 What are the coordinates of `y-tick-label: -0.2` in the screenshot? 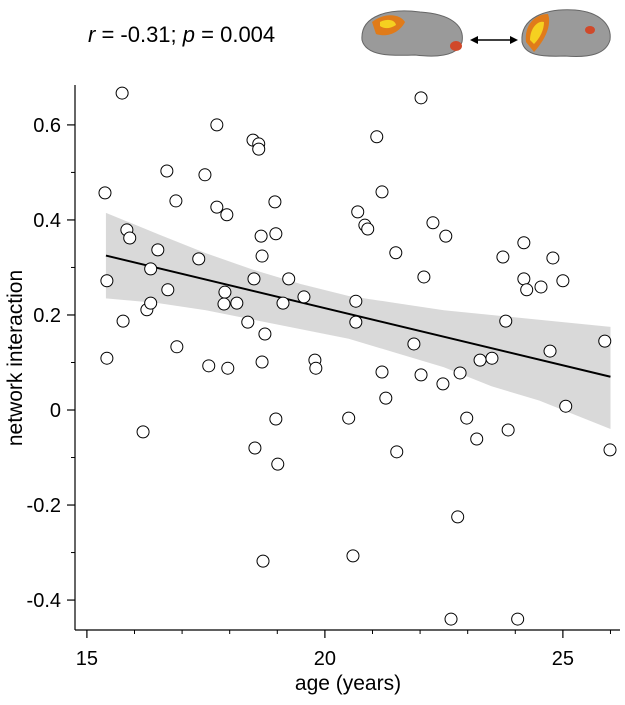 It's located at (44, 506).